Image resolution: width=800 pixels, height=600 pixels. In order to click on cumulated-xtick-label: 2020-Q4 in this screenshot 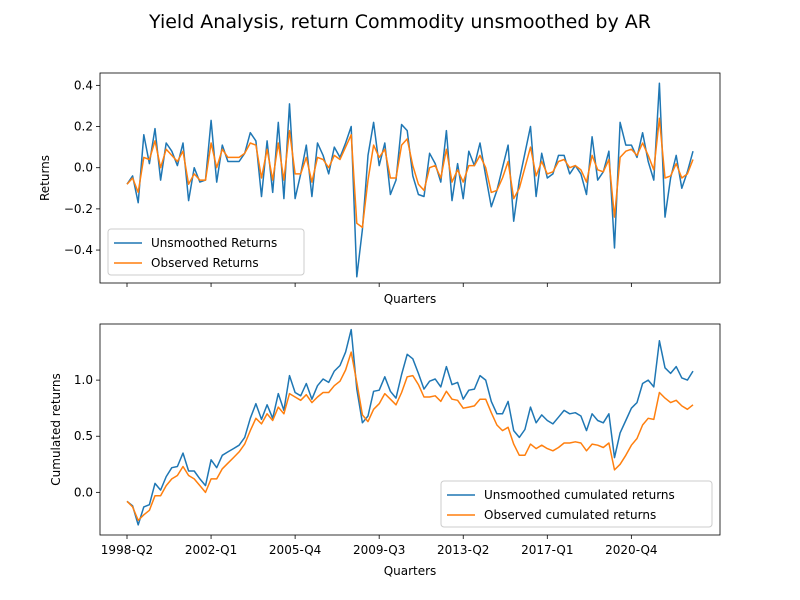, I will do `click(631, 550)`.